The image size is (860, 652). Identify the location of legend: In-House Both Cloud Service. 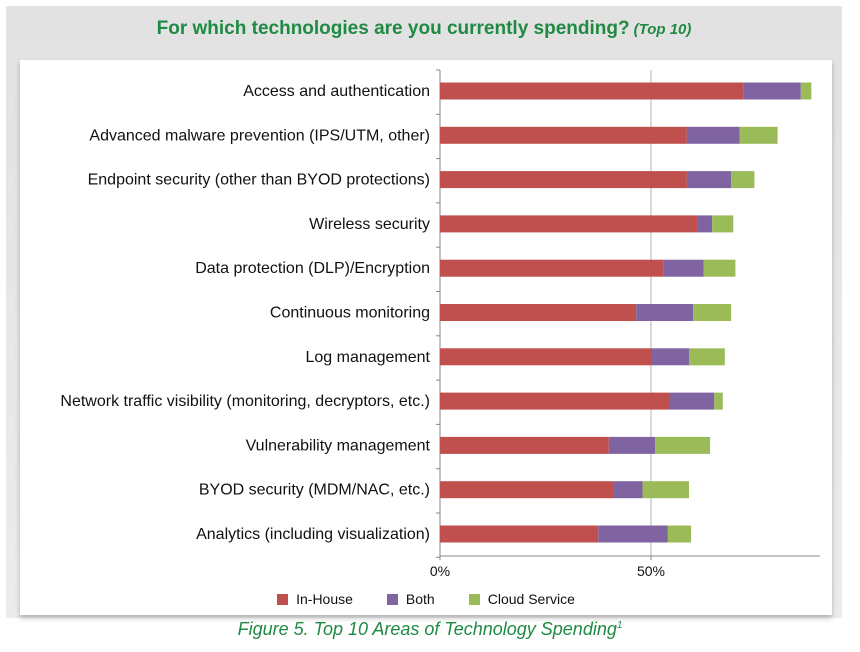
(426, 599).